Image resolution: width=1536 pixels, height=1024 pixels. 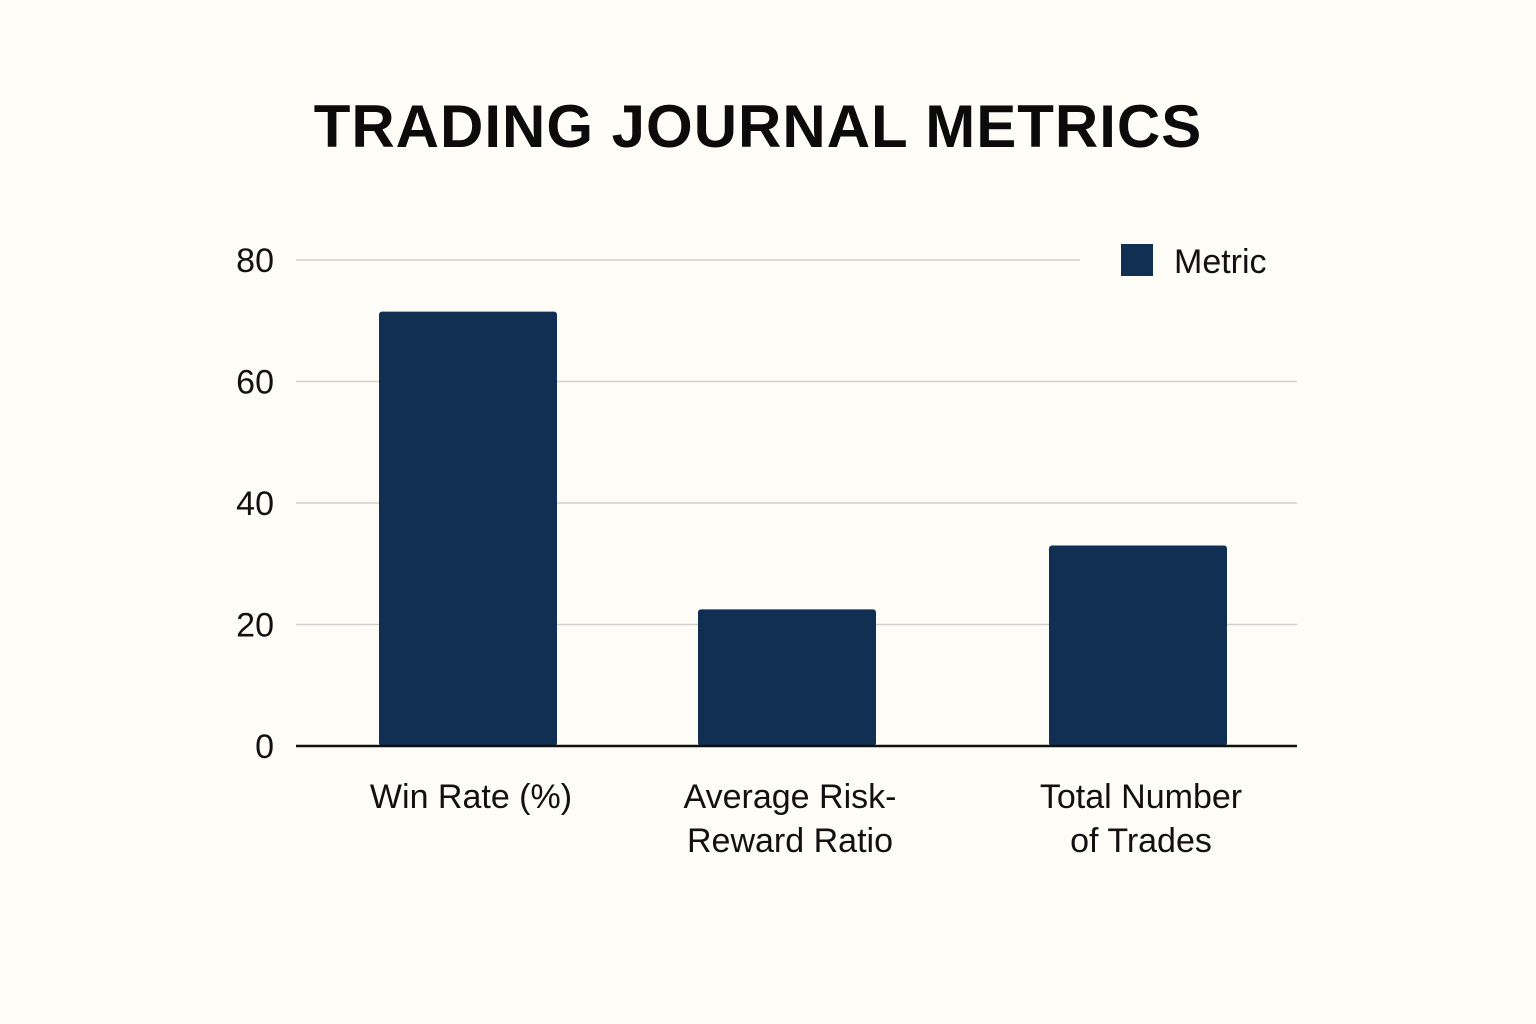 I want to click on legend: Metric, so click(x=1194, y=262).